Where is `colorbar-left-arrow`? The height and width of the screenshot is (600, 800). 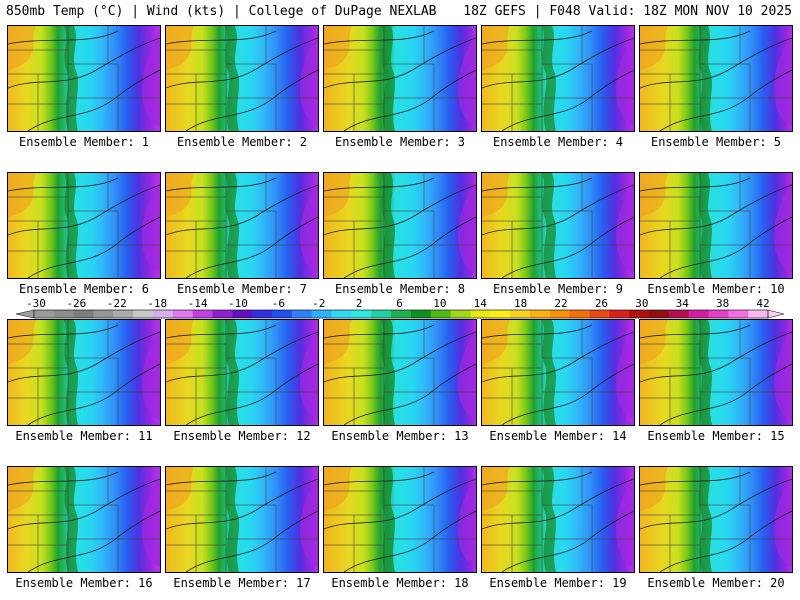 colorbar-left-arrow is located at coordinates (25, 314).